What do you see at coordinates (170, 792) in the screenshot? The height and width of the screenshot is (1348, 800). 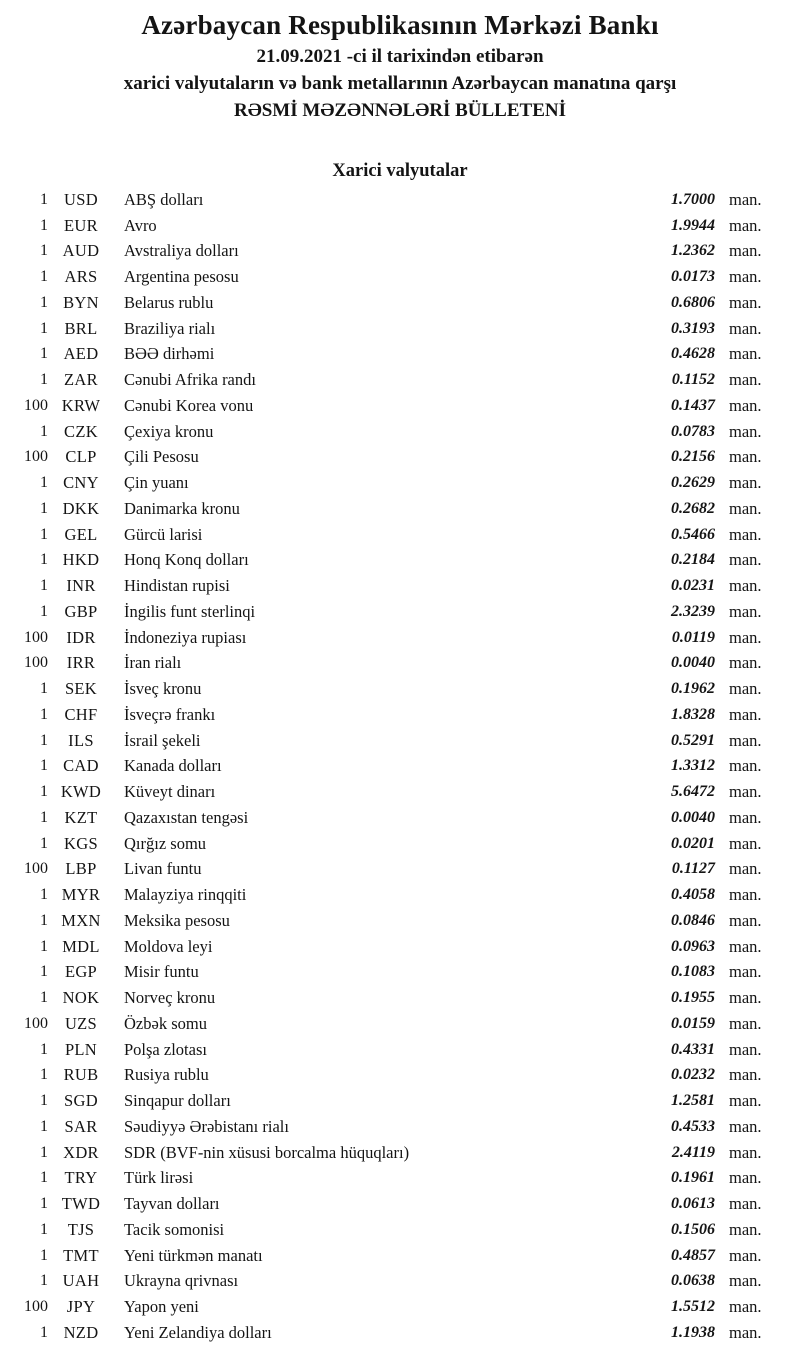 I see `currency-name-cell: Küveyt dinarı` at bounding box center [170, 792].